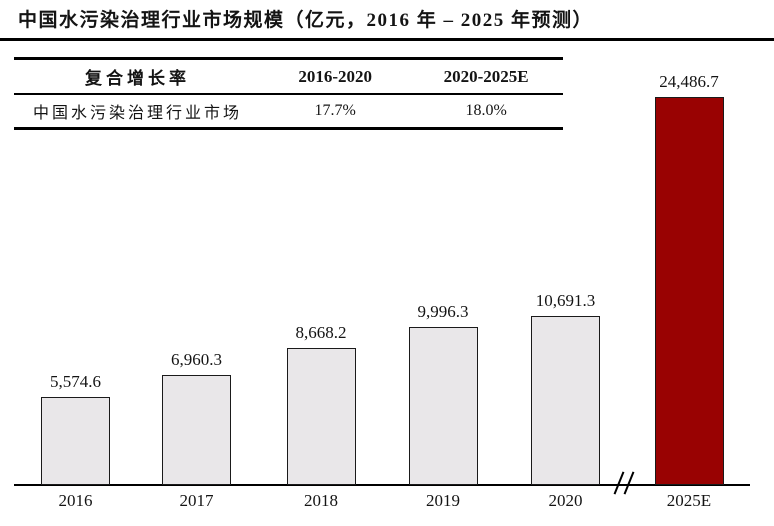 Image resolution: width=774 pixels, height=526 pixels. What do you see at coordinates (486, 76) in the screenshot?
I see `cagr-header-2020-2025e: 2020-2025E` at bounding box center [486, 76].